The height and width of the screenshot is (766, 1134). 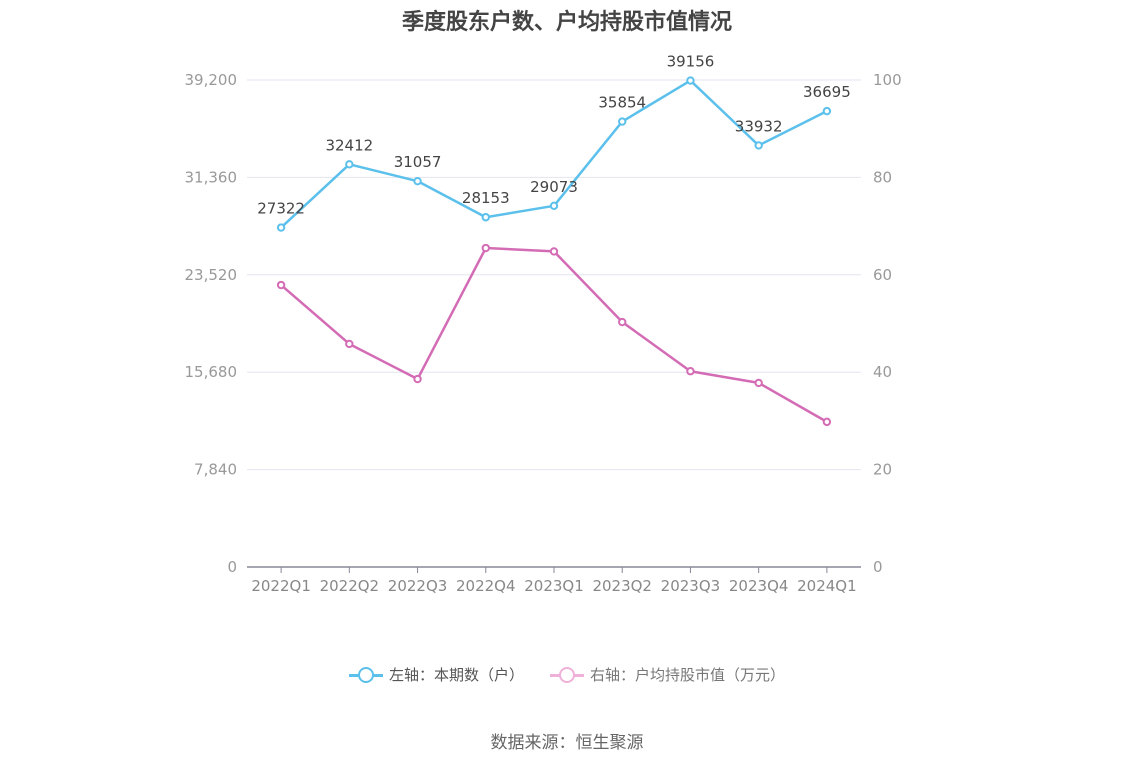 What do you see at coordinates (232, 567) in the screenshot?
I see `left-tick-label: 0` at bounding box center [232, 567].